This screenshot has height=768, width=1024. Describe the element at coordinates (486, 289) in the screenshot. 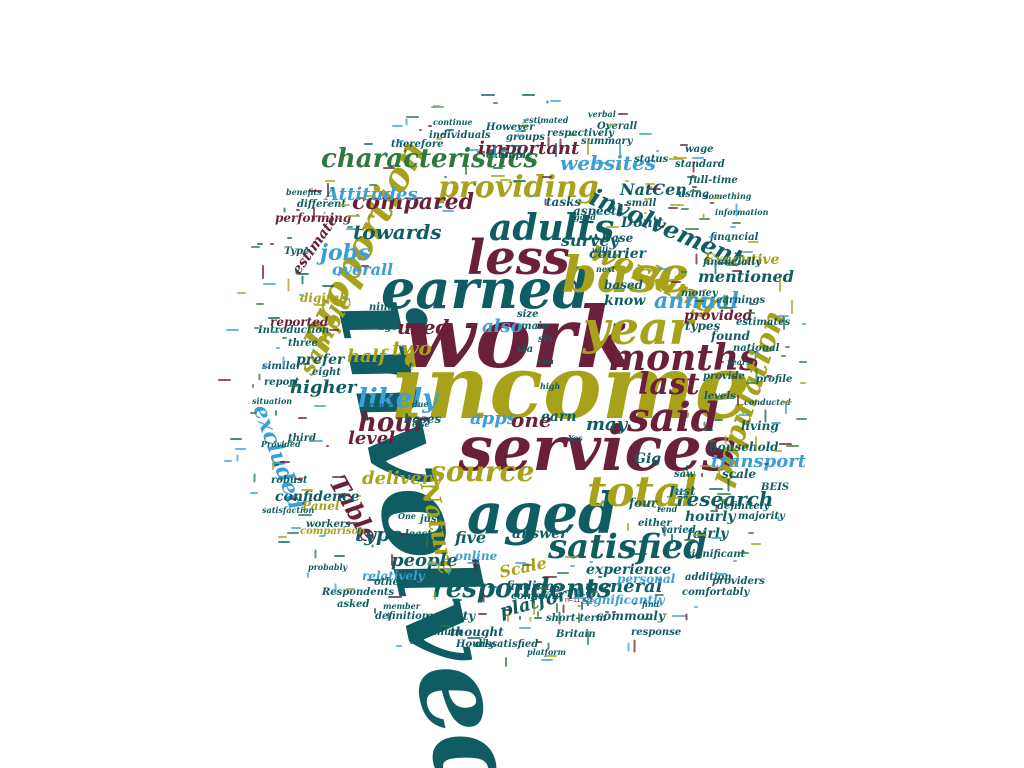

I see `word-earned: earned` at that location.